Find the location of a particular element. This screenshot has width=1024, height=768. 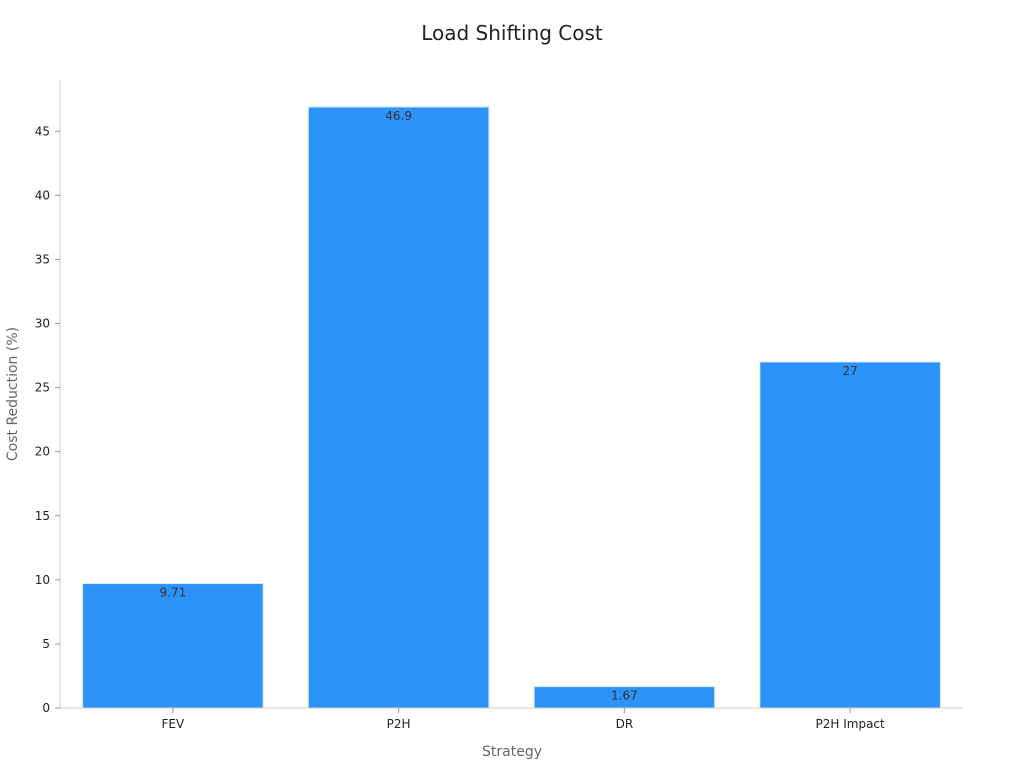

y-tick-label: 20 is located at coordinates (42, 452).